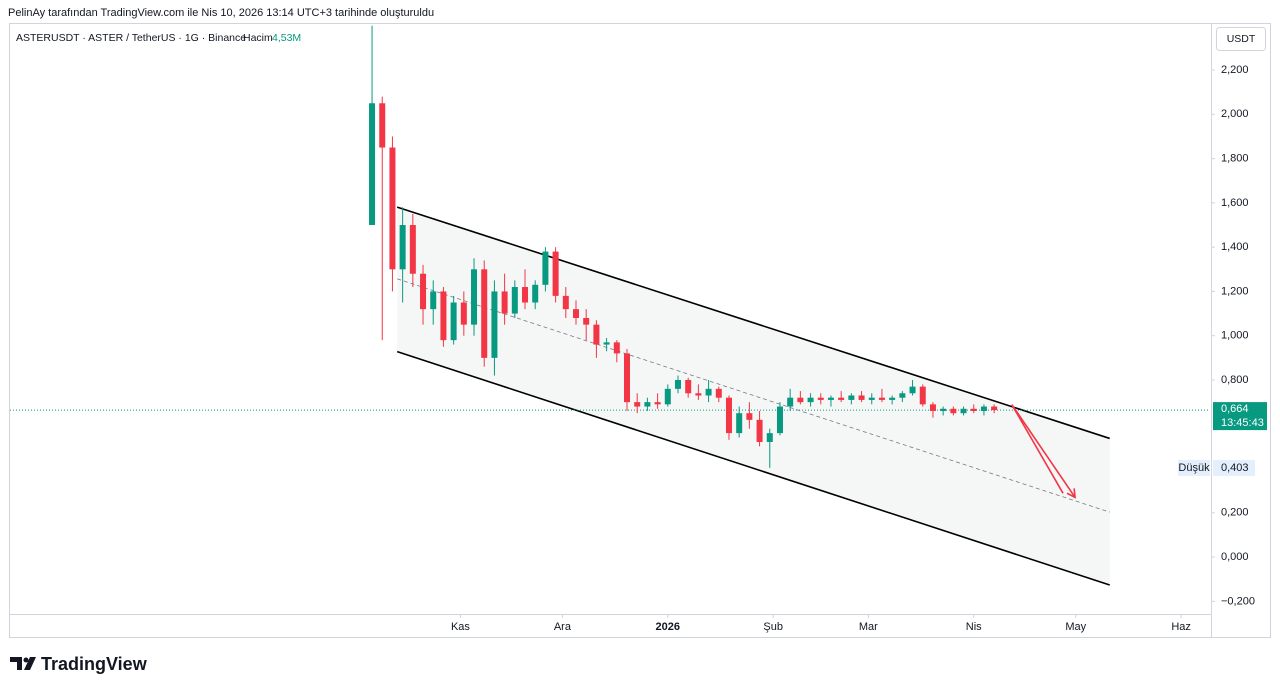 The image size is (1280, 697). I want to click on y-tick-label: 0,200, so click(1235, 513).